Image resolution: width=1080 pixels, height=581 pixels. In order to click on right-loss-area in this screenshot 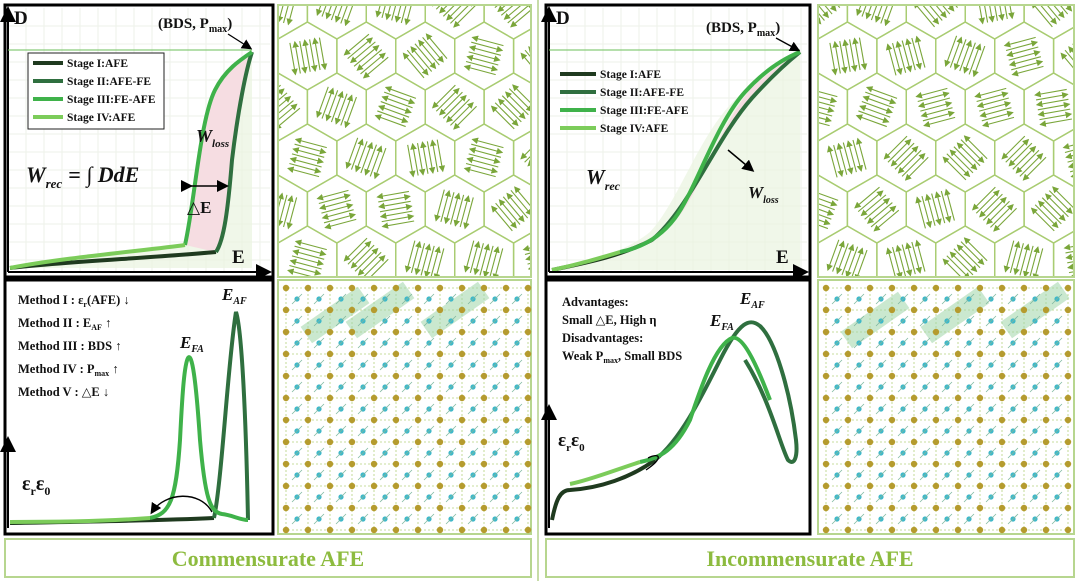, I will do `click(676, 161)`.